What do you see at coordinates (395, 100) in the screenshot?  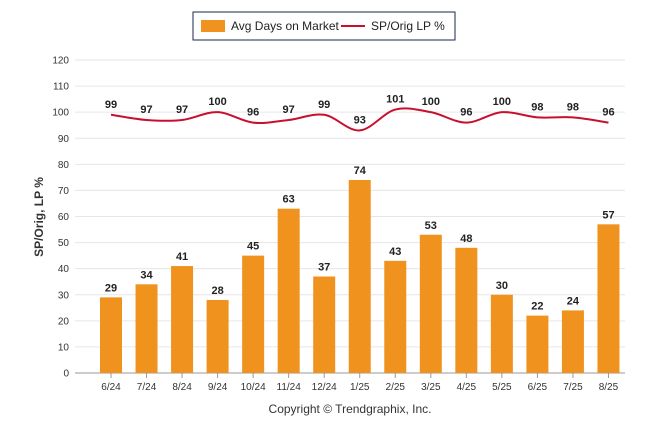 I see `line-data-label: 101` at bounding box center [395, 100].